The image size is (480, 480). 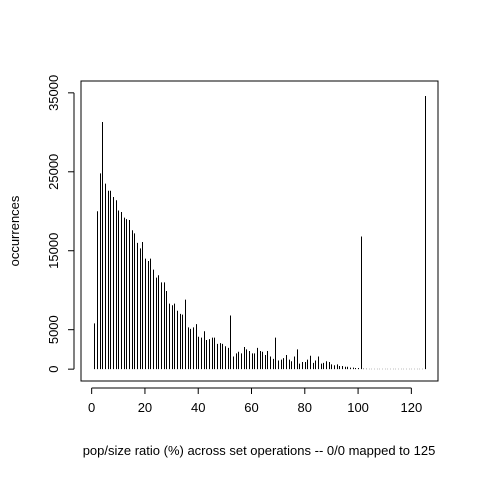 What do you see at coordinates (412, 407) in the screenshot?
I see `x-tick-label: 120` at bounding box center [412, 407].